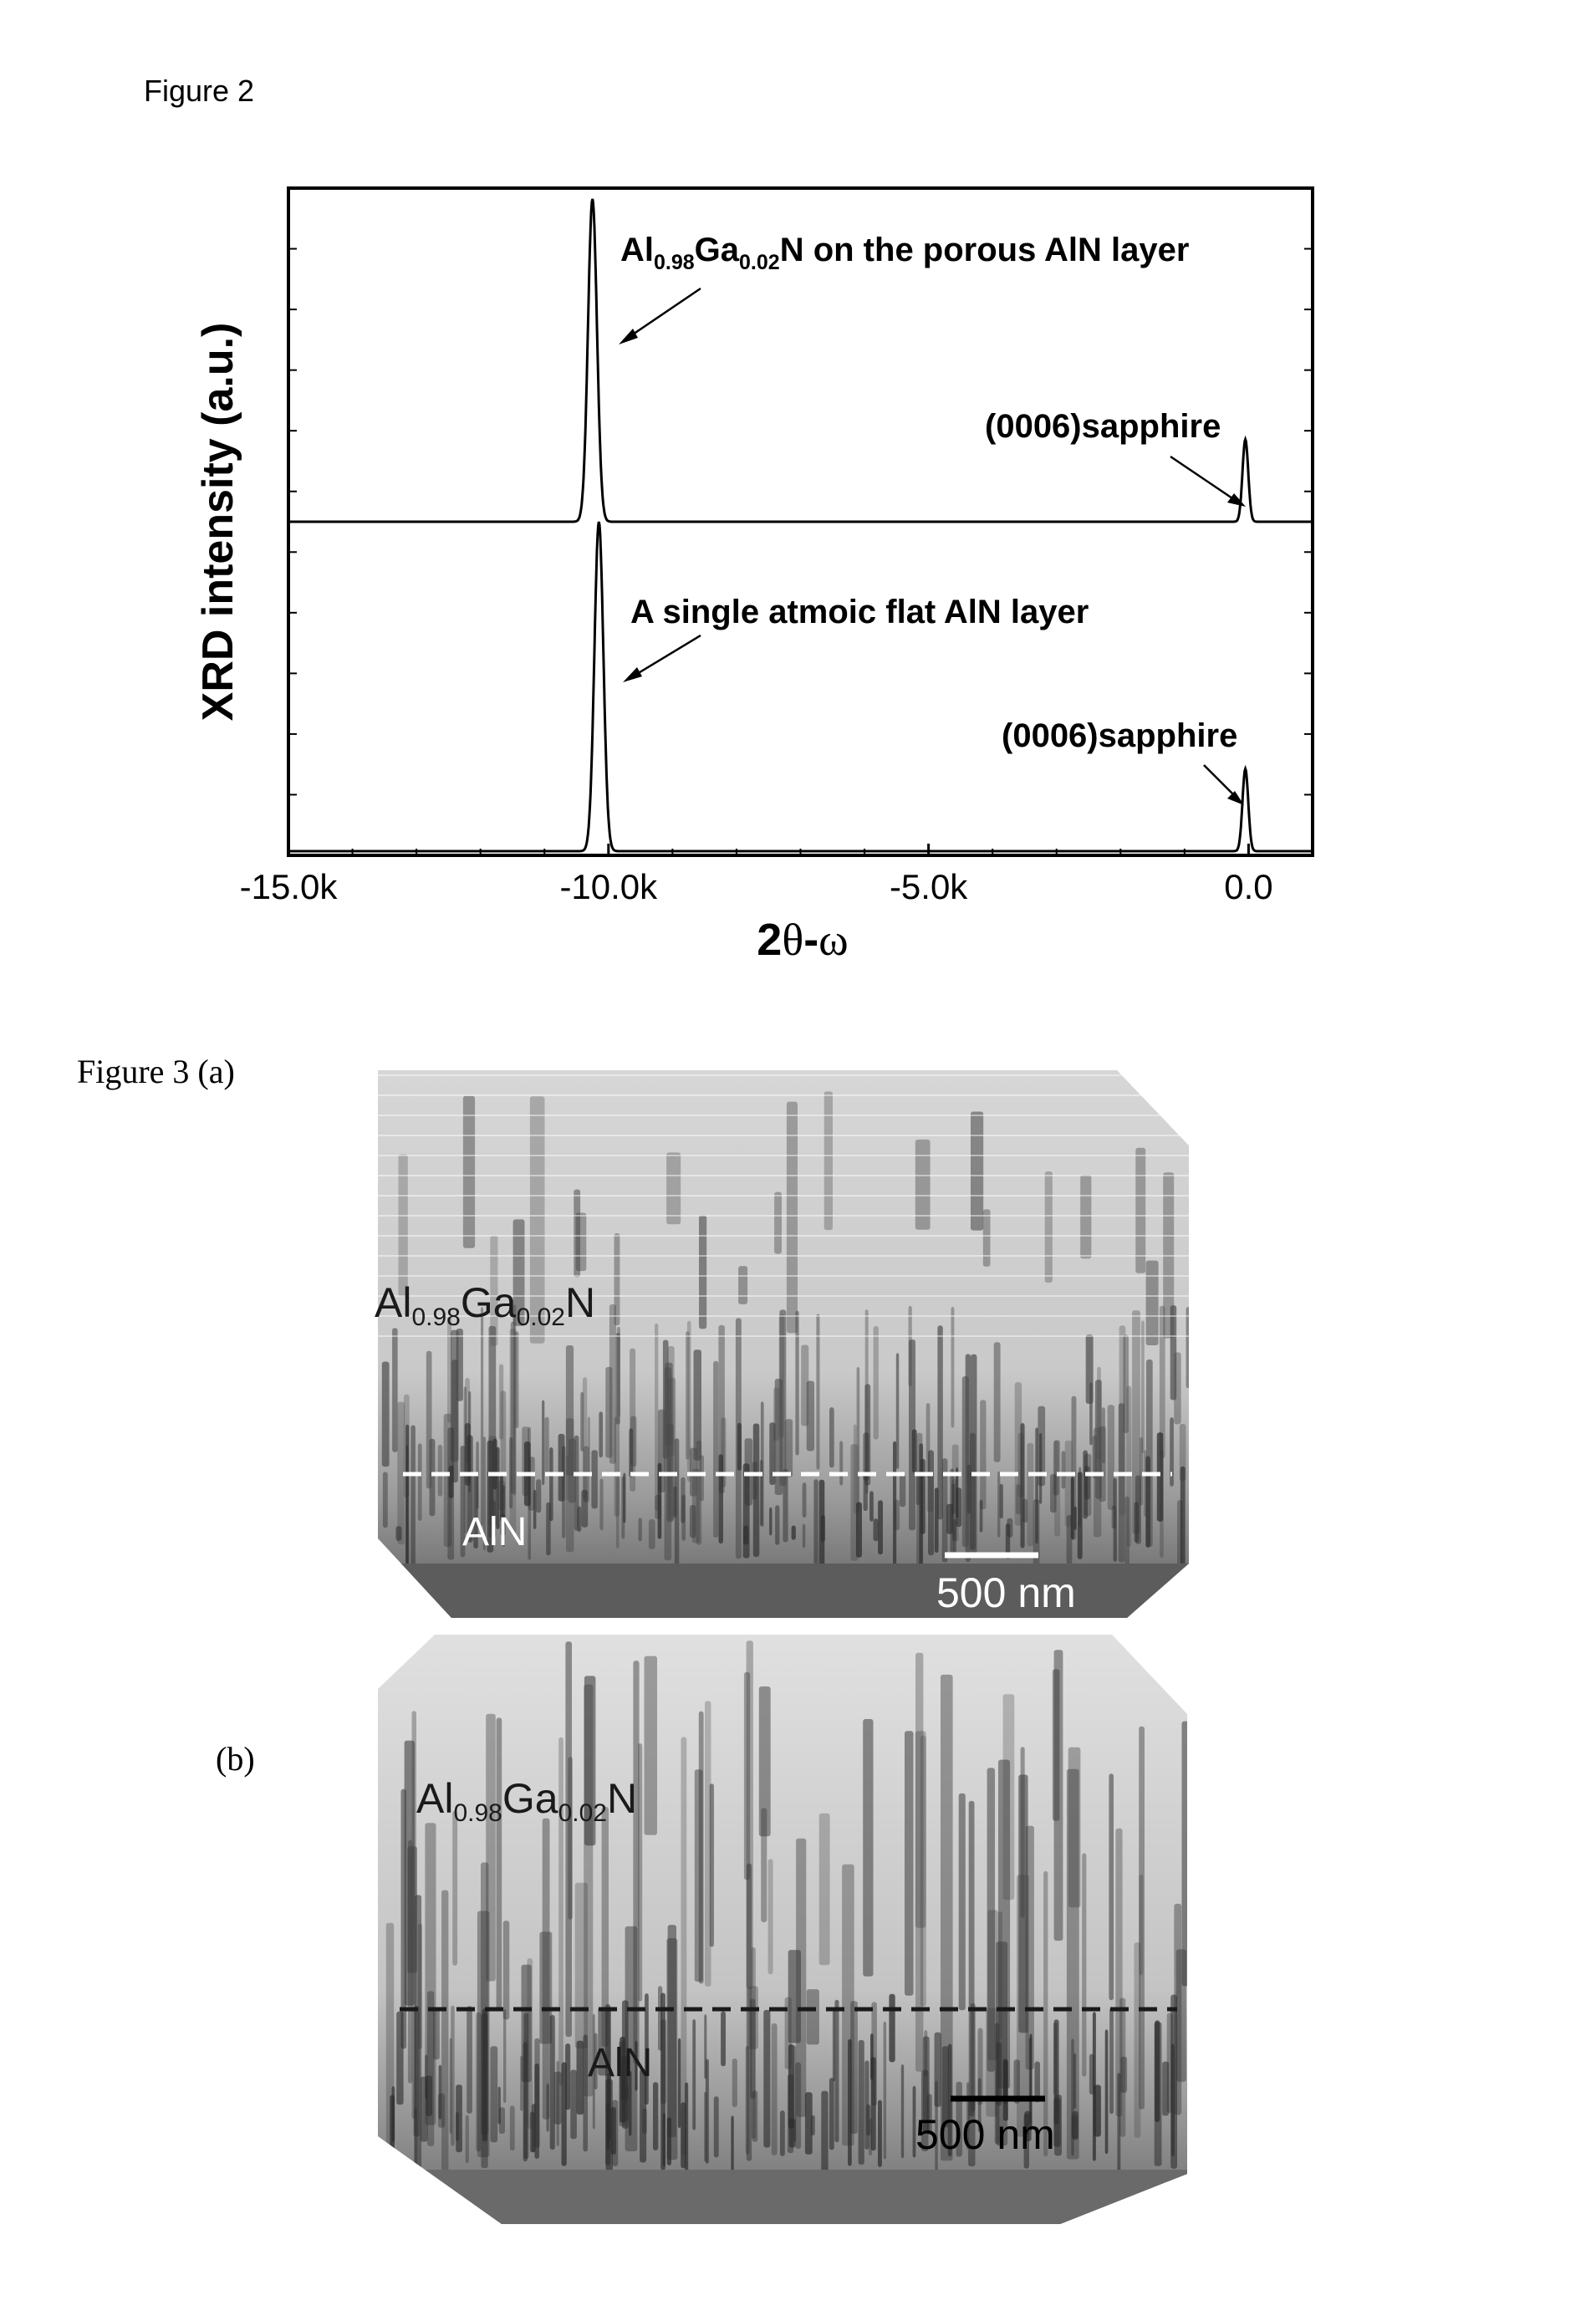 This screenshot has height=2301, width=1596. What do you see at coordinates (784, 2197) in the screenshot?
I see `tem-b-substrate` at bounding box center [784, 2197].